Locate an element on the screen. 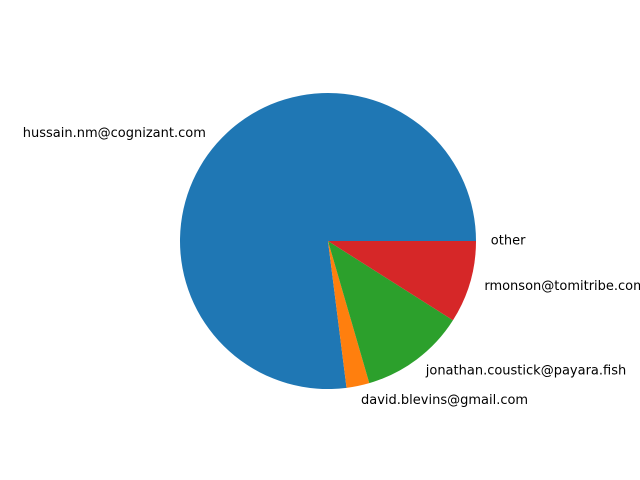 This screenshot has height=480, width=640. pie-slice-rmonson-tomitribe-com is located at coordinates (402, 281).